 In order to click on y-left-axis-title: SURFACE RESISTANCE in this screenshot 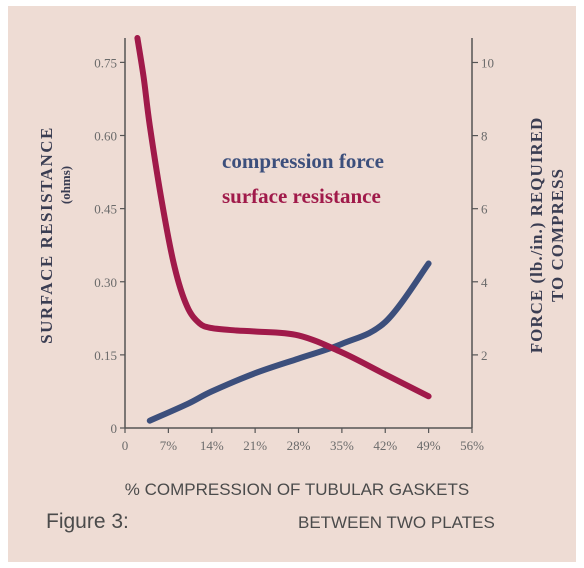, I will do `click(46, 235)`.